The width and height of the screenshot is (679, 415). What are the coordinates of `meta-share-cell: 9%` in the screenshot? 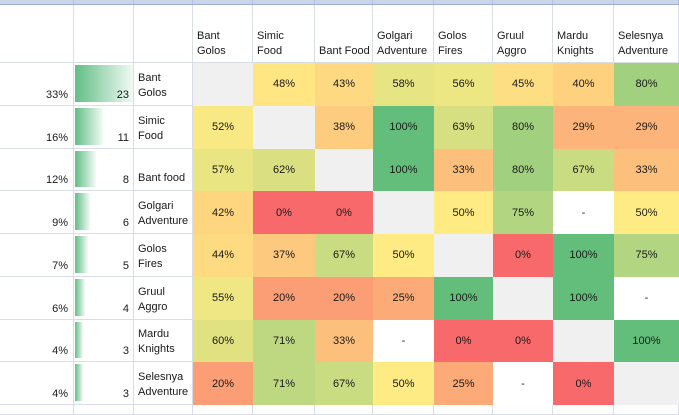 It's located at (37, 212).